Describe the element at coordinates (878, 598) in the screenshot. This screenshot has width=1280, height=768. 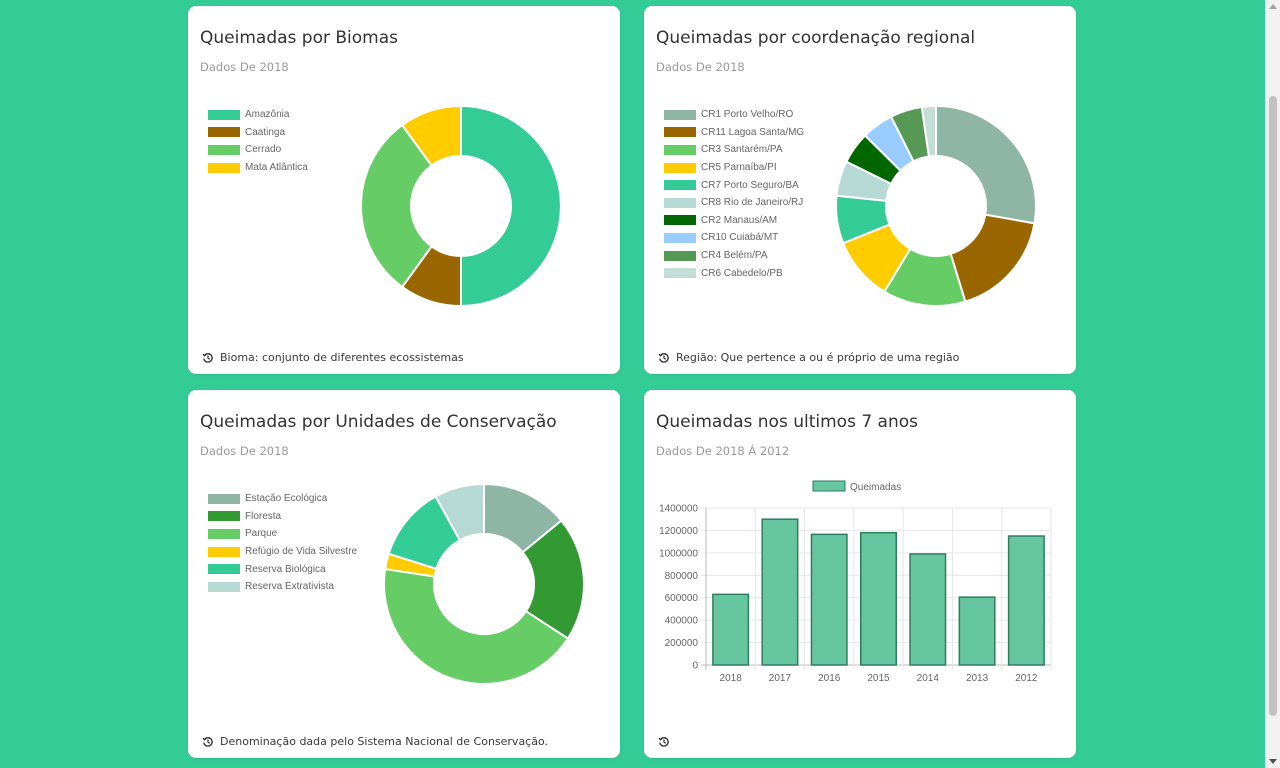
I see `bar-2015` at that location.